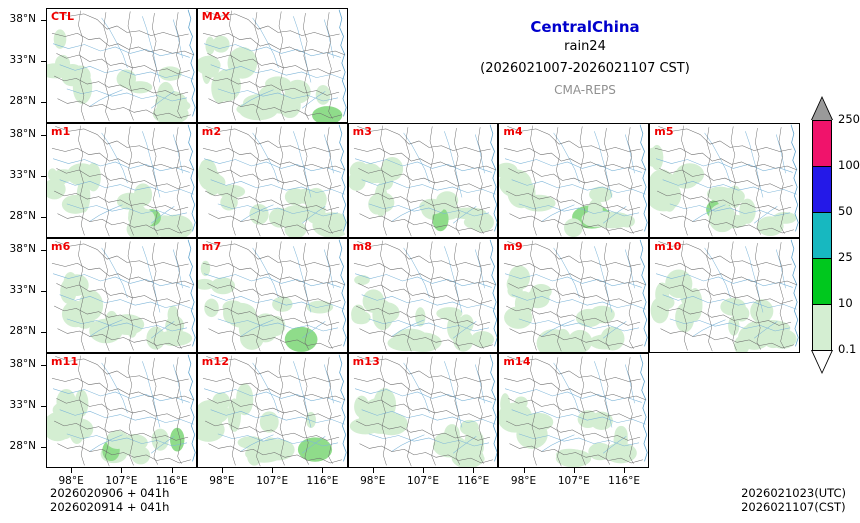  I want to click on map-m13, so click(423, 410).